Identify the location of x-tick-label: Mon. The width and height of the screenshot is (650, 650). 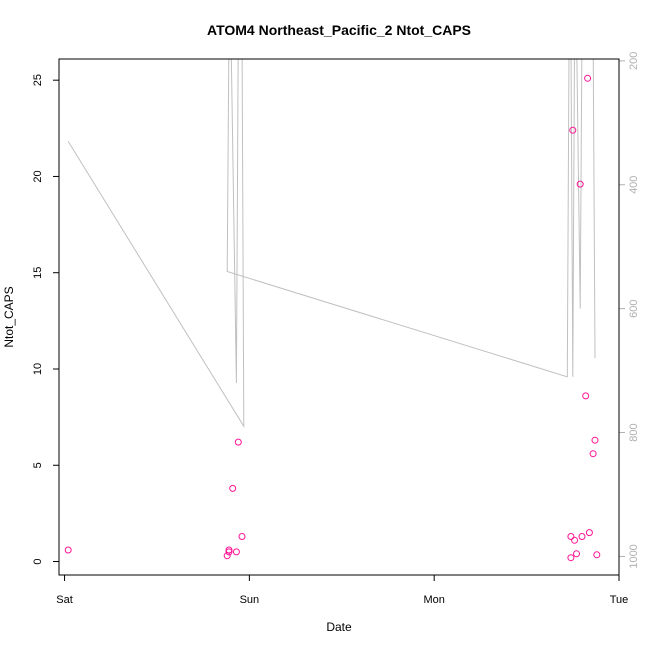
(433, 600).